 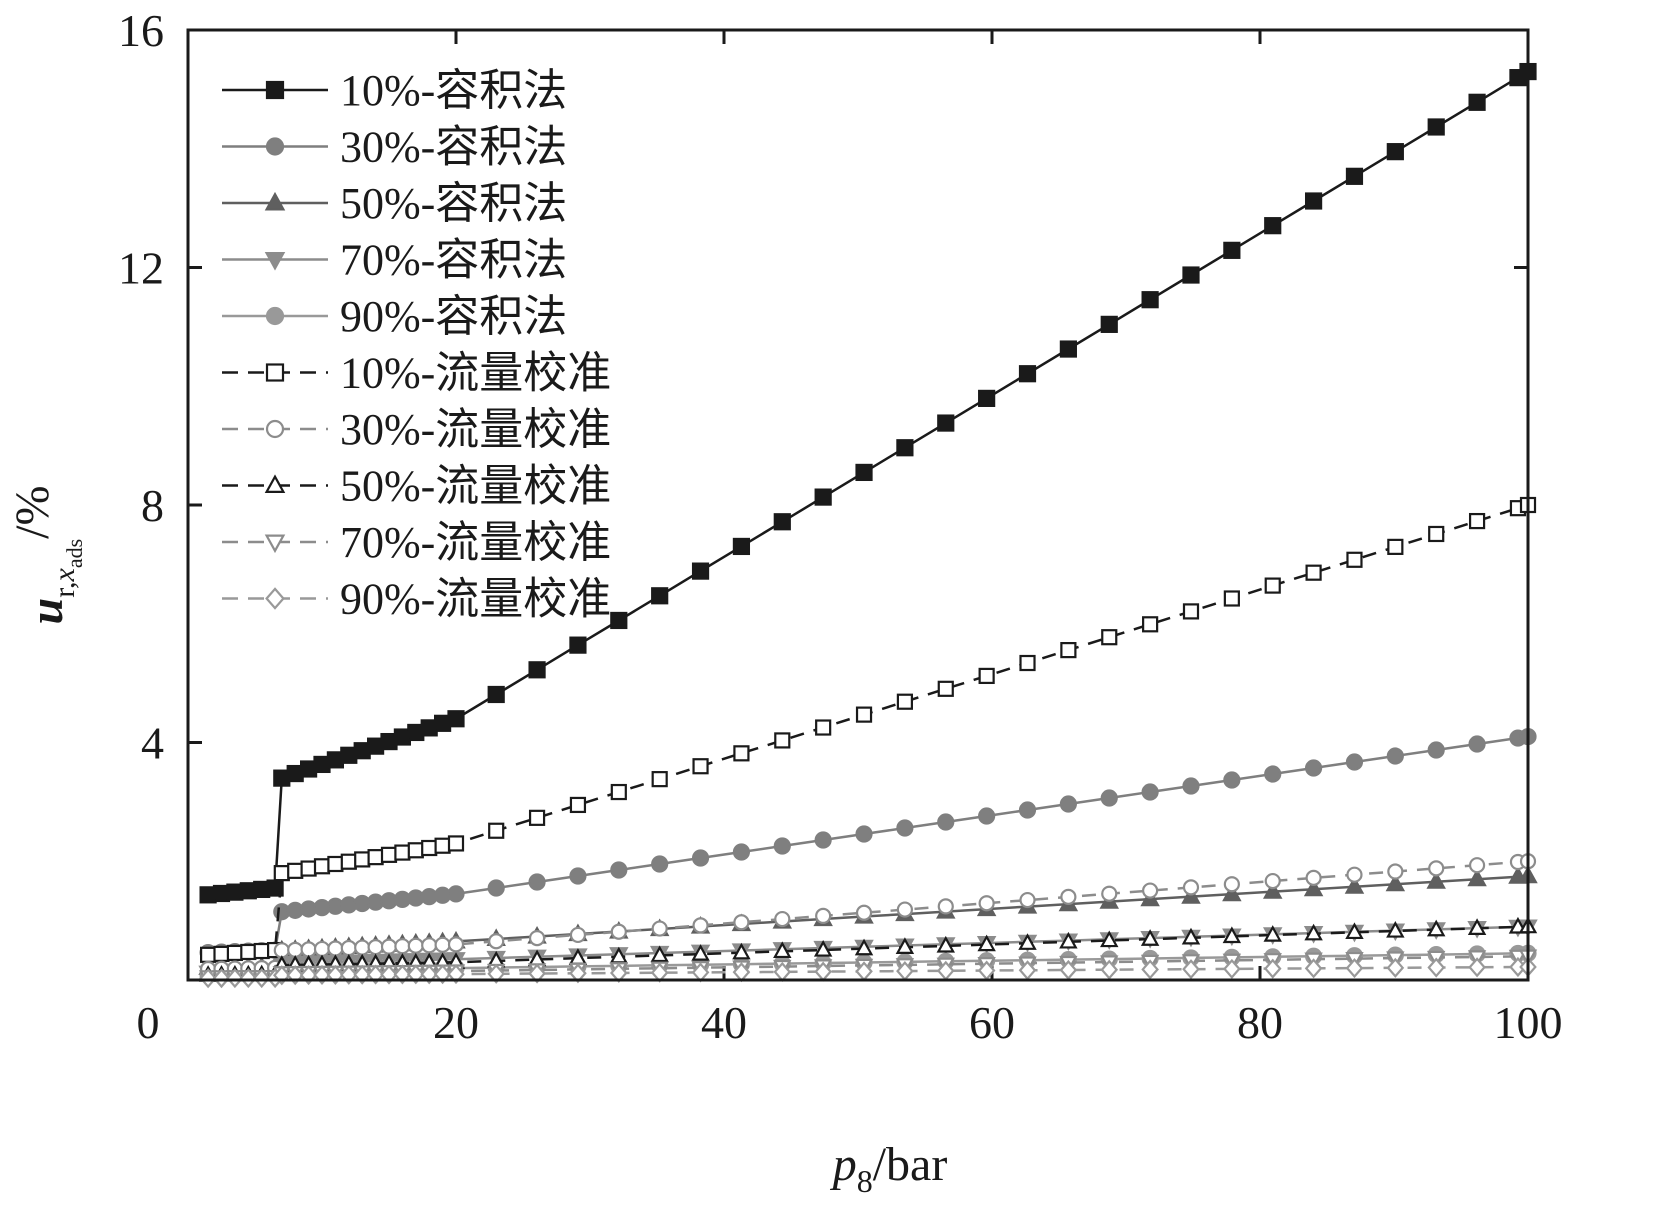 What do you see at coordinates (148, 1022) in the screenshot?
I see `x-tick-label: 0` at bounding box center [148, 1022].